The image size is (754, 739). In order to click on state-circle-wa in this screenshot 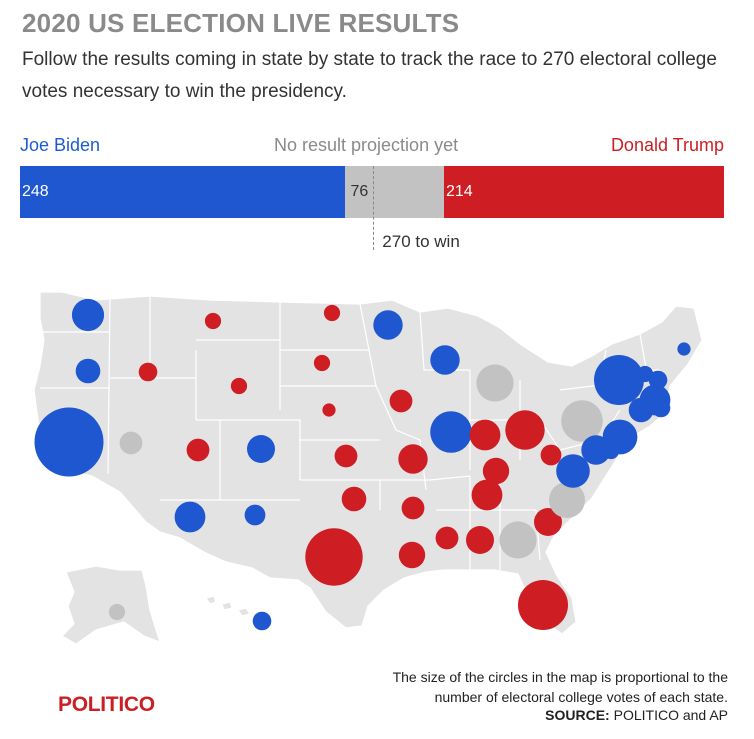, I will do `click(88, 315)`.